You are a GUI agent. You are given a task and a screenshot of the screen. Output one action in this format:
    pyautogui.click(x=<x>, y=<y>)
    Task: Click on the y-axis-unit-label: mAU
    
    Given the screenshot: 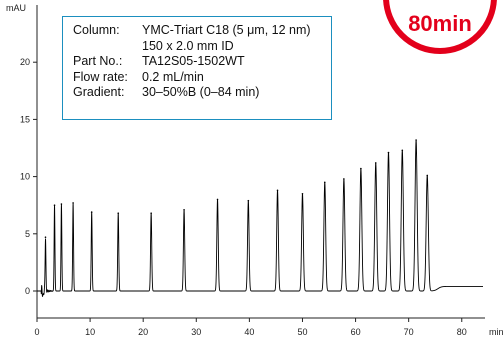 What is the action you would take?
    pyautogui.click(x=16, y=8)
    